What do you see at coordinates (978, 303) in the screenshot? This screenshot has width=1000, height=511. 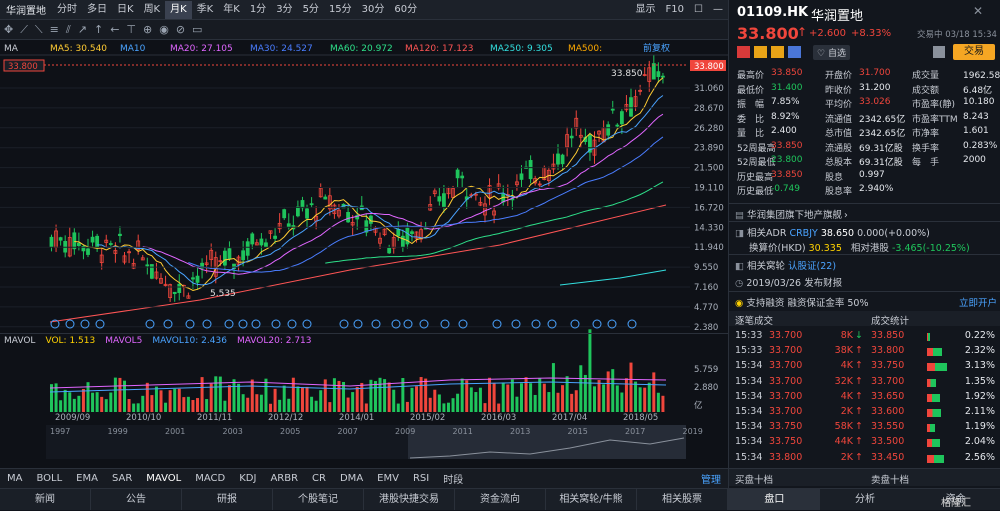 I see `open-account-link: 立即开户` at bounding box center [978, 303].